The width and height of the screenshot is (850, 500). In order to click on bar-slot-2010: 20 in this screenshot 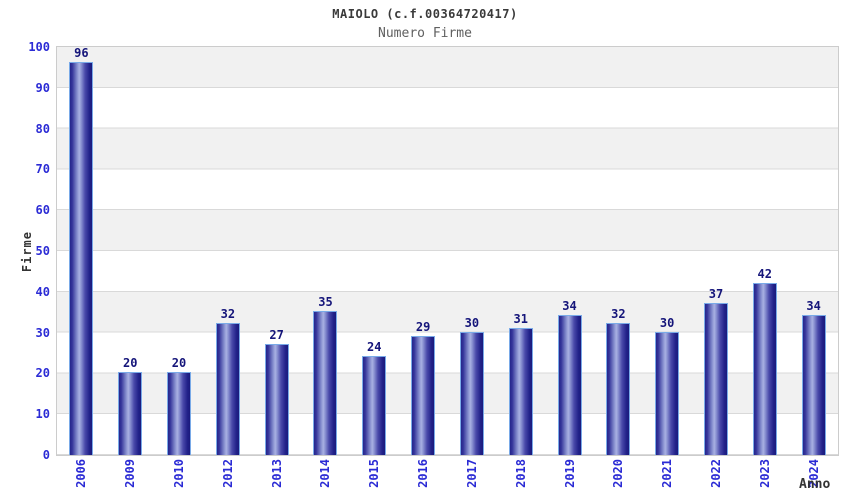, I will do `click(179, 251)`.